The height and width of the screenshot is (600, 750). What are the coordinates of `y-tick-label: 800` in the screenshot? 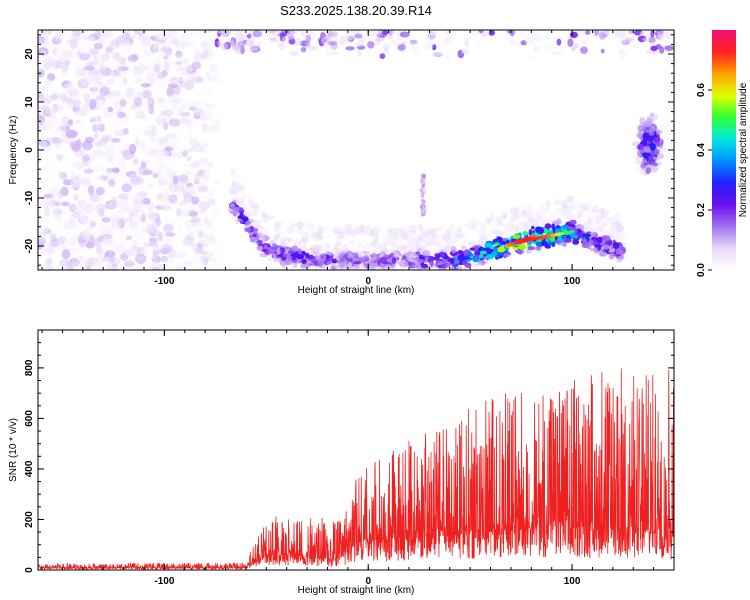 It's located at (29, 367).